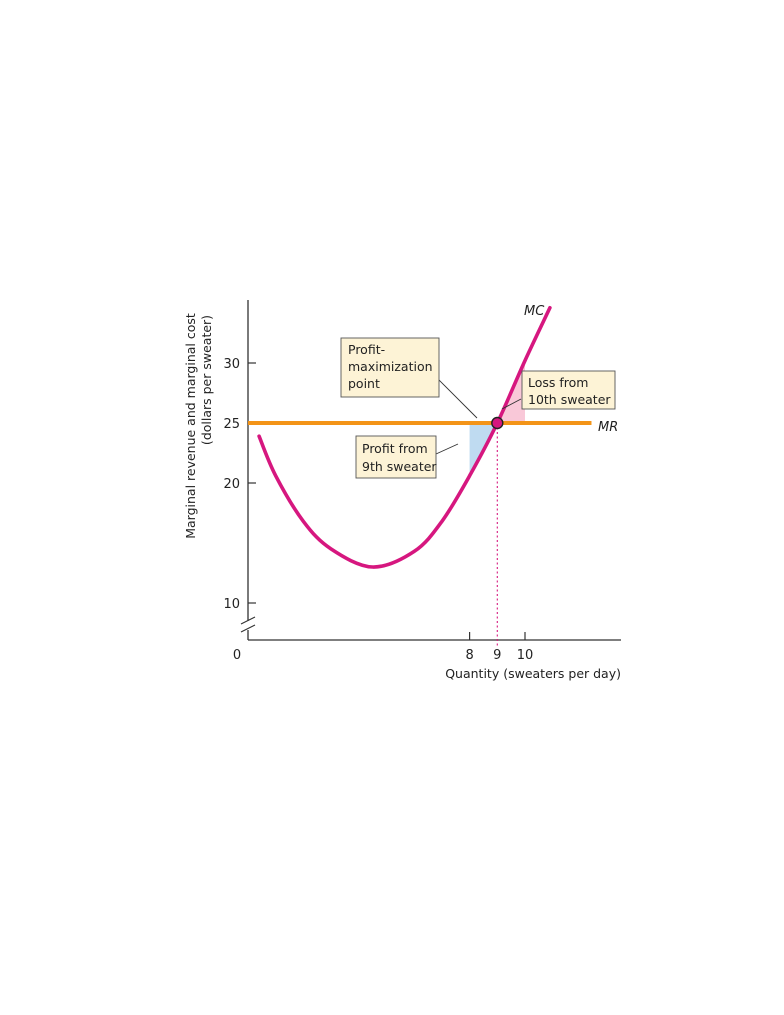 The height and width of the screenshot is (1015, 784). I want to click on mr-label: MR, so click(608, 427).